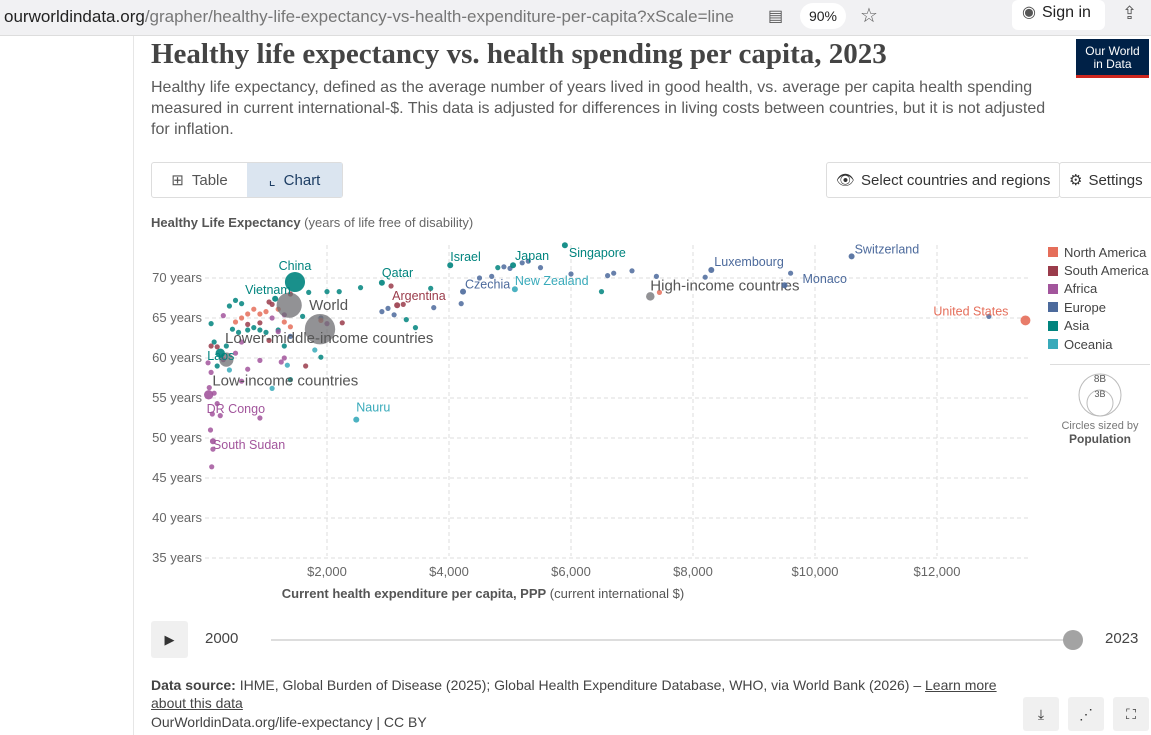 The width and height of the screenshot is (1151, 735). Describe the element at coordinates (514, 289) in the screenshot. I see `data-point-new-zealand` at that location.